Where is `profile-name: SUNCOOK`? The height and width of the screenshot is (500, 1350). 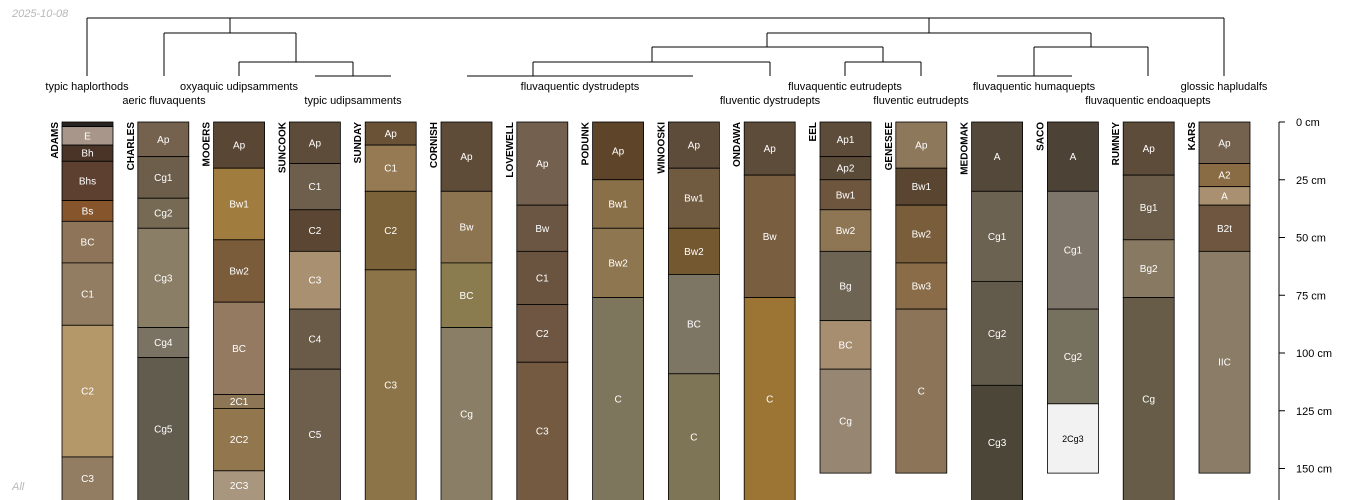 profile-name: SUNCOOK is located at coordinates (282, 147).